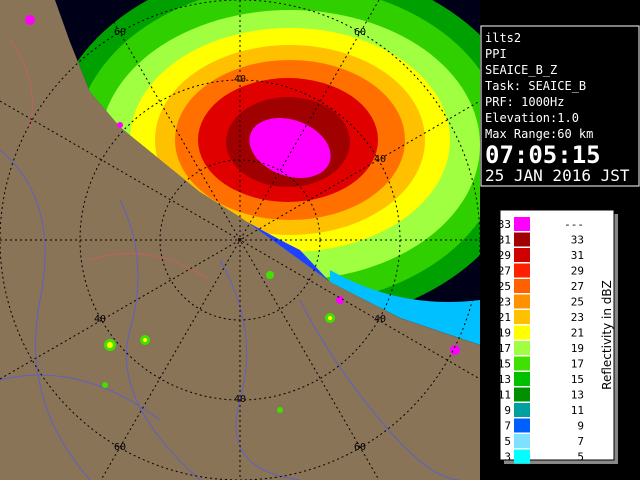 The width and height of the screenshot is (640, 480). Describe the element at coordinates (577, 379) in the screenshot. I see `legend-high: 15` at that location.